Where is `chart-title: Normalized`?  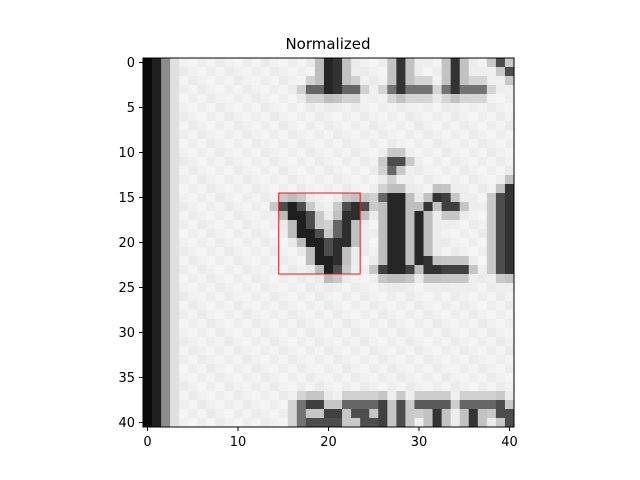
chart-title: Normalized is located at coordinates (327, 44).